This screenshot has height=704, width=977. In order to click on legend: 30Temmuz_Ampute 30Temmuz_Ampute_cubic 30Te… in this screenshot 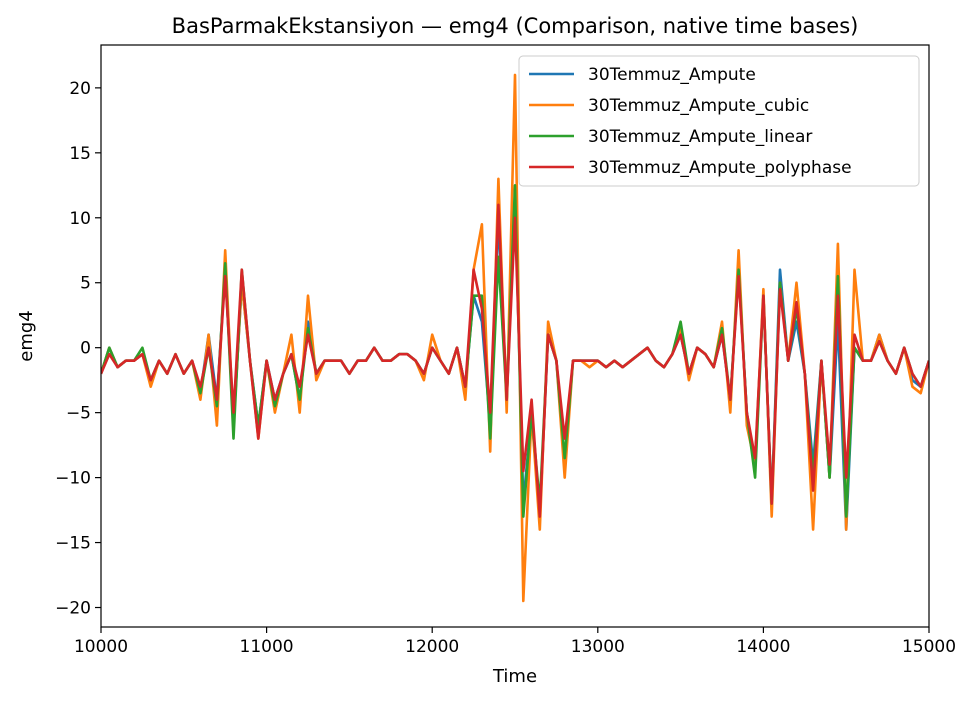, I will do `click(719, 121)`.